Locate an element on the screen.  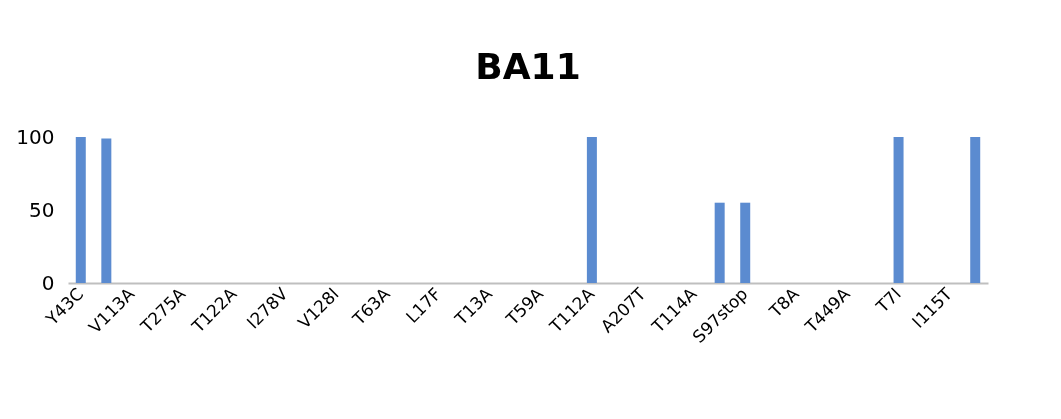
chart-title: BA11 is located at coordinates (528, 66).